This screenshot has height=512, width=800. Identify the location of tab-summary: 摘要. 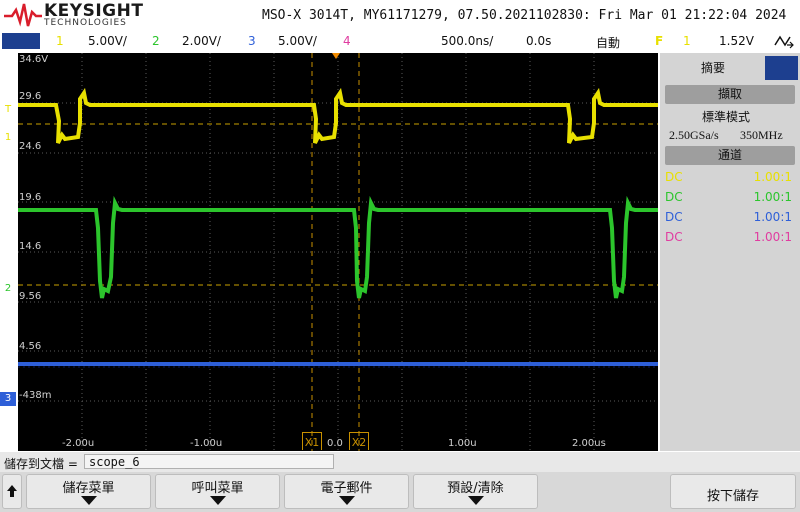
(713, 68).